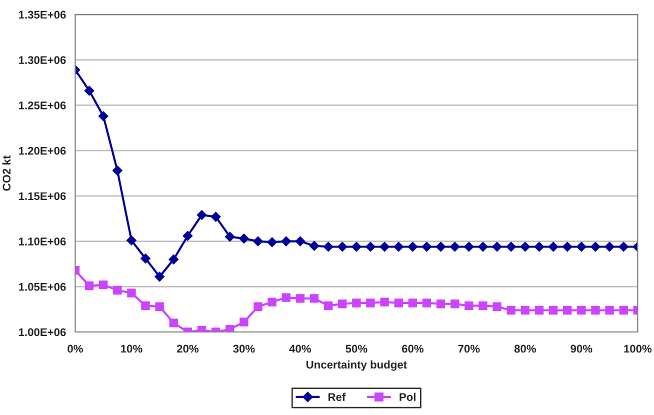 The image size is (654, 415). What do you see at coordinates (42, 196) in the screenshot?
I see `y-tick-label: 1.15E+06` at bounding box center [42, 196].